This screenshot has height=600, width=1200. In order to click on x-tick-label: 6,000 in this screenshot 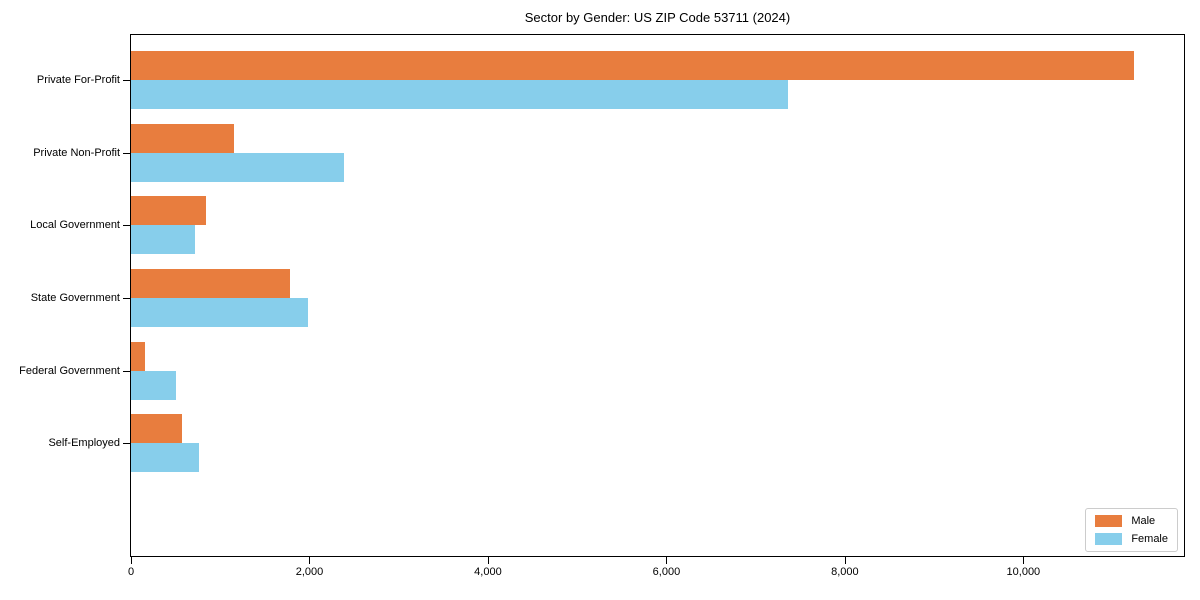, I will do `click(666, 572)`.